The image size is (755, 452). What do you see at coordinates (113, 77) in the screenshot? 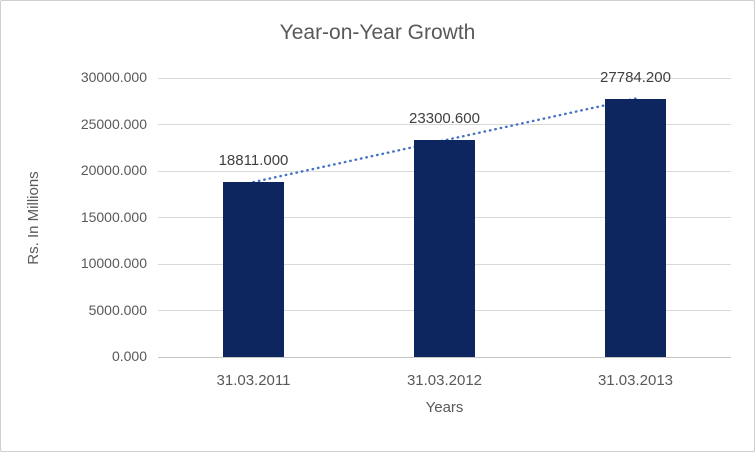
I see `y-tick-label: 30000.000` at bounding box center [113, 77].